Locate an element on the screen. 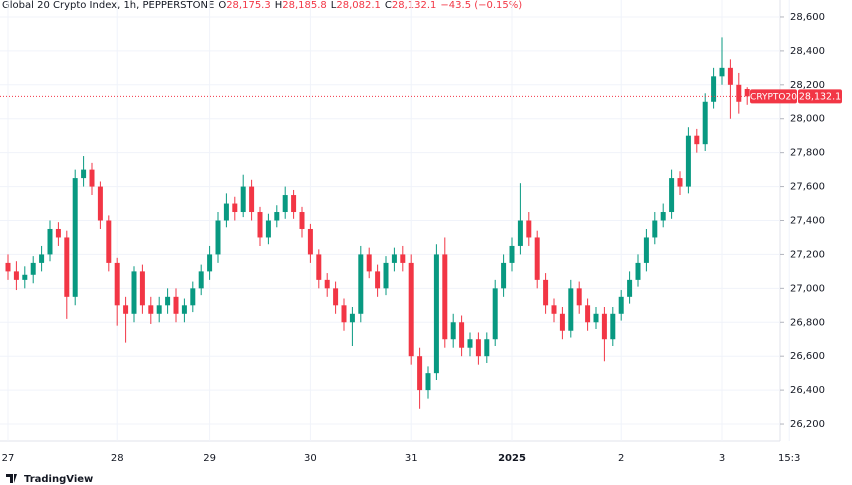 This screenshot has width=852, height=485. ohlc-key: H is located at coordinates (279, 5).